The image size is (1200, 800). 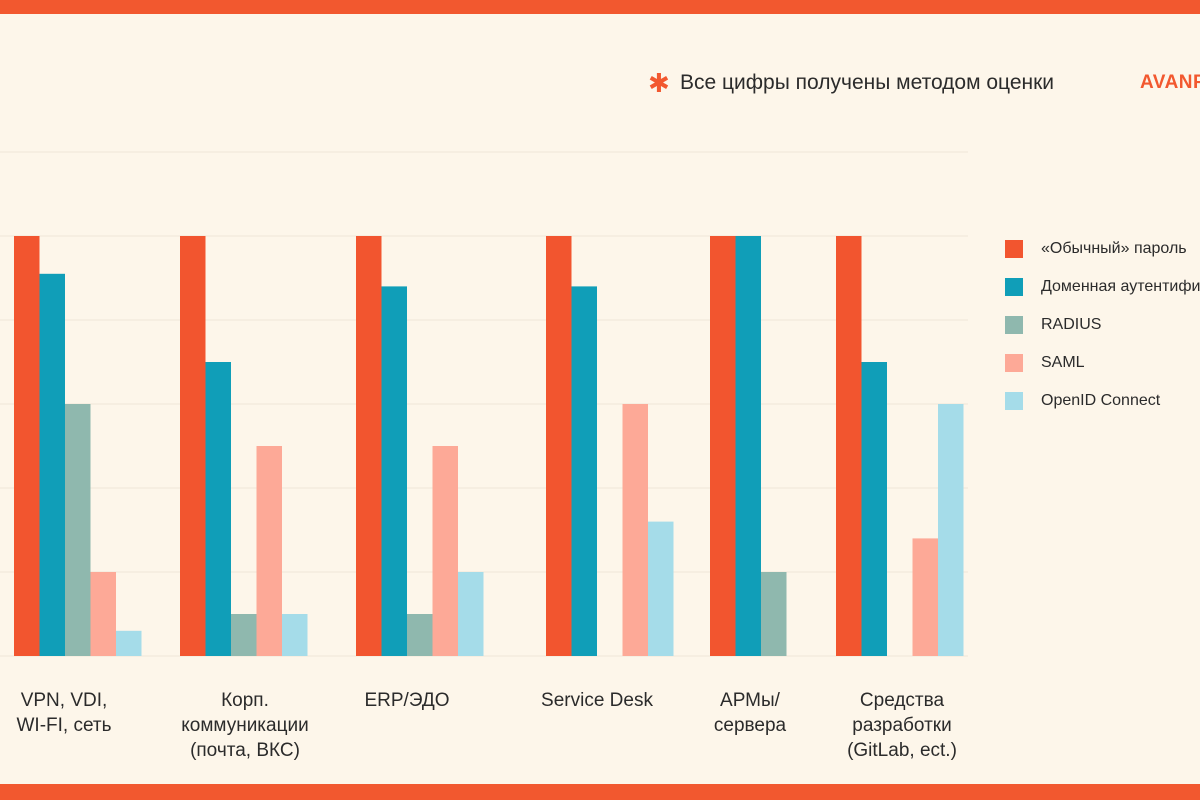 What do you see at coordinates (1102, 363) in the screenshot?
I see `legend-item: SAML` at bounding box center [1102, 363].